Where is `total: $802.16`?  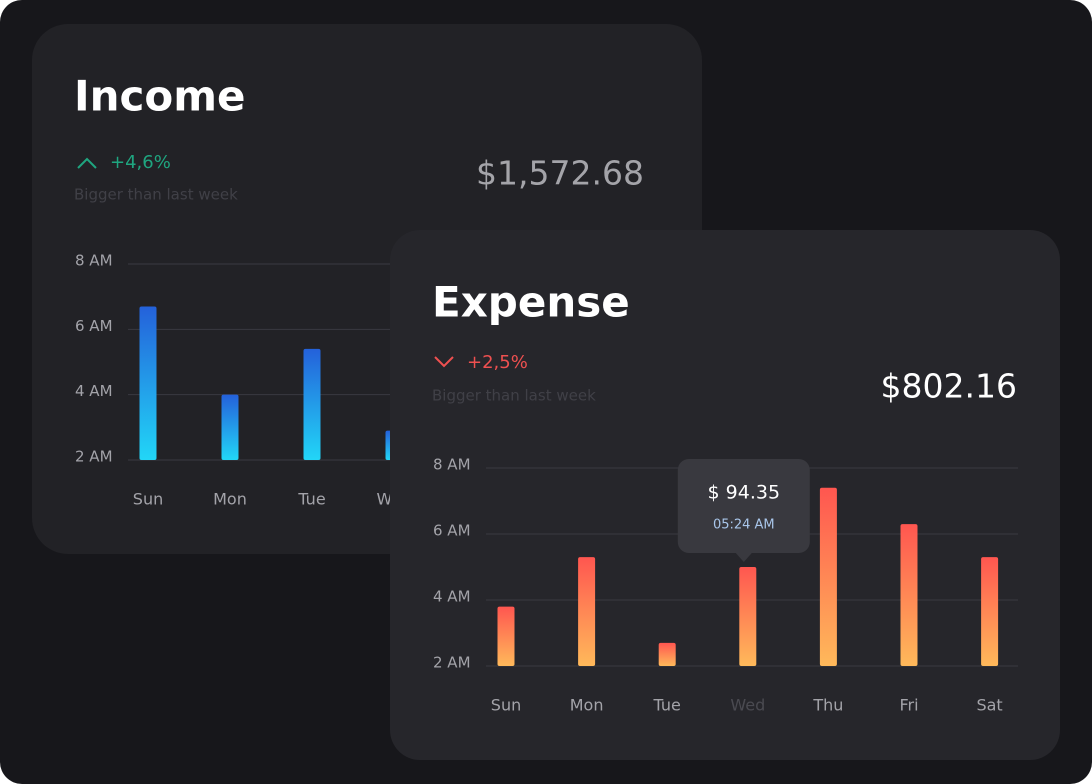 total: $802.16 is located at coordinates (949, 386).